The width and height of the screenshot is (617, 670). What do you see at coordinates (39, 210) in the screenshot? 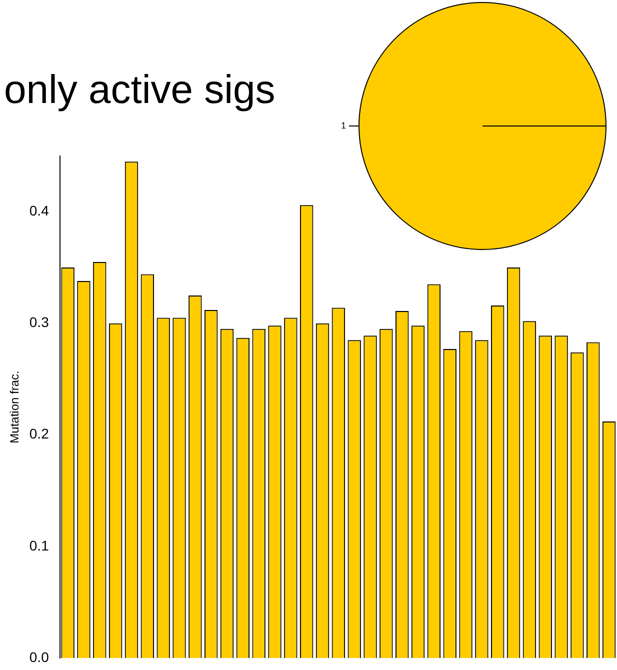
I see `y-tick-label: 0.4` at bounding box center [39, 210].